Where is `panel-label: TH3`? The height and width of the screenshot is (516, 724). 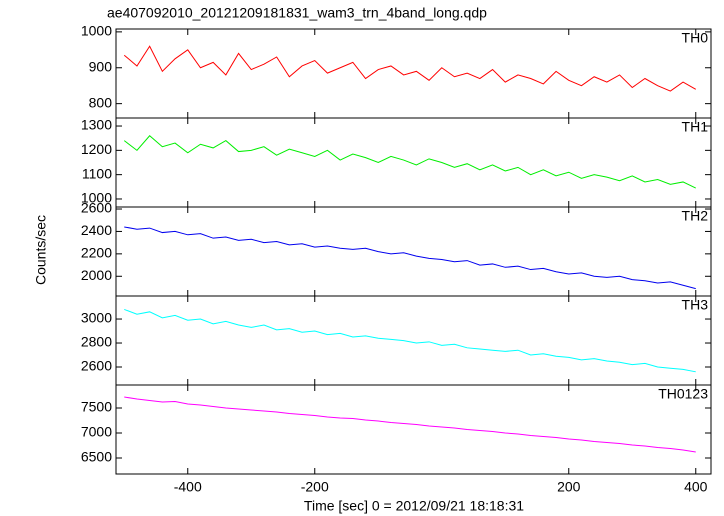
panel-label: TH3 is located at coordinates (695, 305).